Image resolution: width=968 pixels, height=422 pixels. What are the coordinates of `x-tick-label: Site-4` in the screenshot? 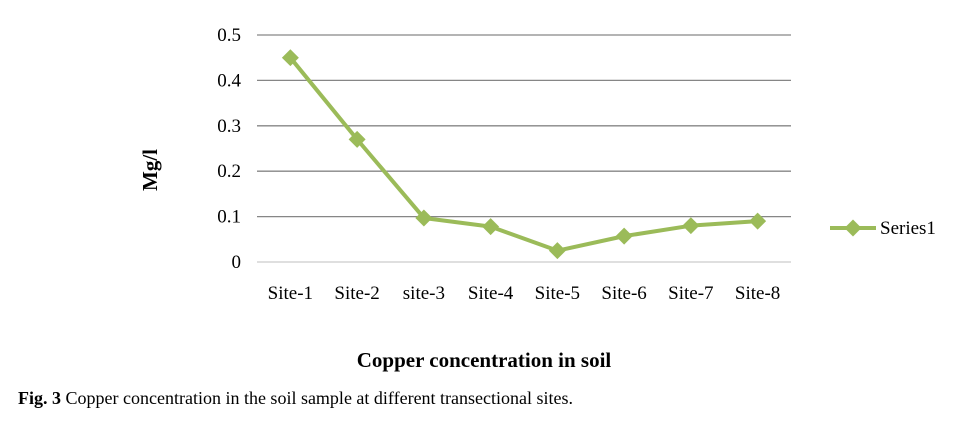 It's located at (491, 293).